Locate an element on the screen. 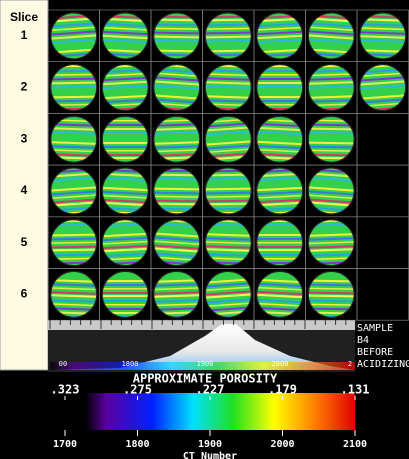  porosity-tick-label: .275 is located at coordinates (137, 390).